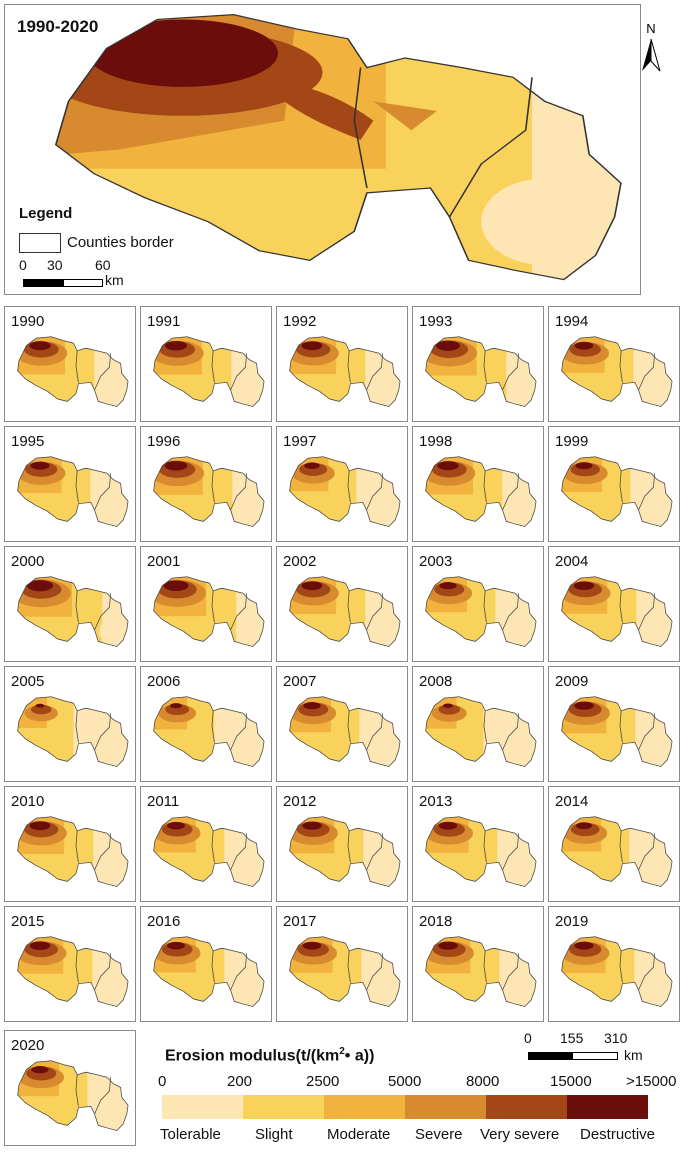 This screenshot has height=1156, width=685. What do you see at coordinates (283, 1107) in the screenshot?
I see `class-swatch-slight` at bounding box center [283, 1107].